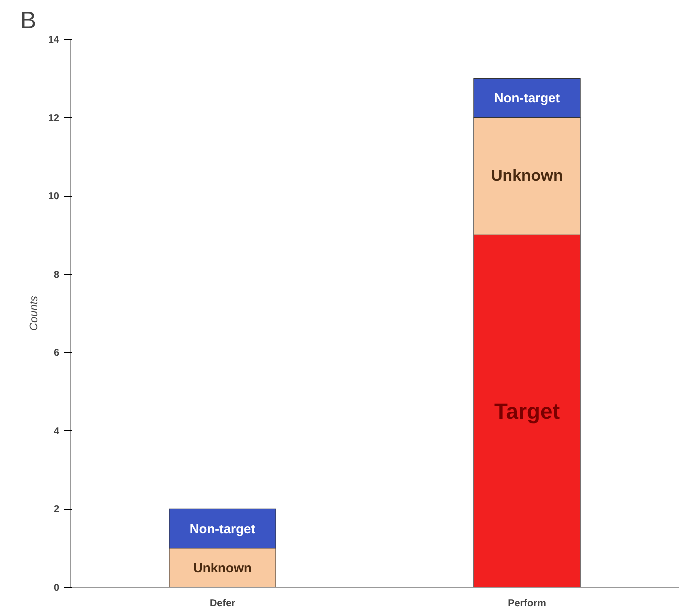 The height and width of the screenshot is (612, 684). Describe the element at coordinates (223, 568) in the screenshot. I see `series-label: Unknown` at that location.